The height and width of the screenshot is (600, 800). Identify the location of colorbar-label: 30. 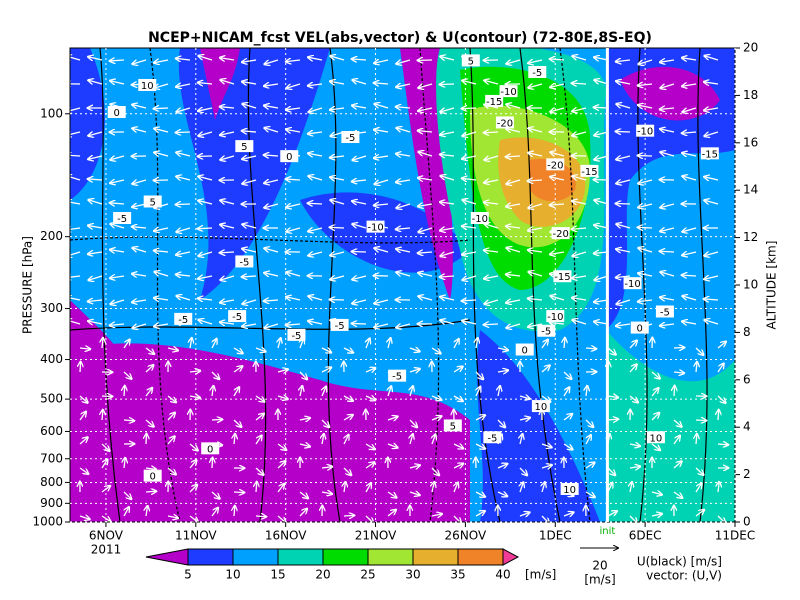
(412, 575).